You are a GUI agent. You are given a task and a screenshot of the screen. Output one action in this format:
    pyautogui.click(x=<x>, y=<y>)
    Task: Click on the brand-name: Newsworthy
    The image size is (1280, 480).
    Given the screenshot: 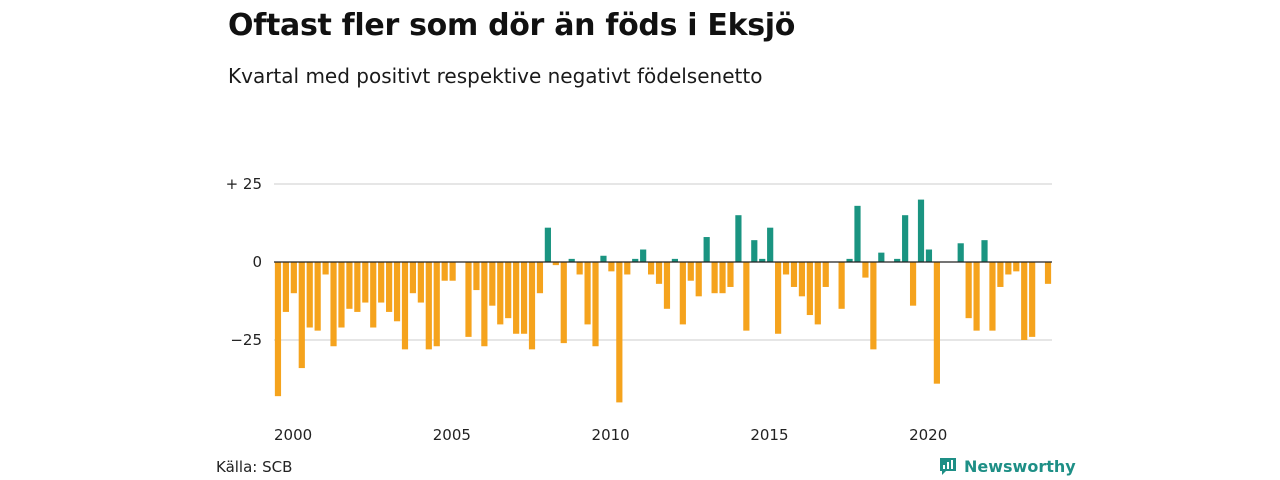 What is the action you would take?
    pyautogui.click(x=1020, y=466)
    